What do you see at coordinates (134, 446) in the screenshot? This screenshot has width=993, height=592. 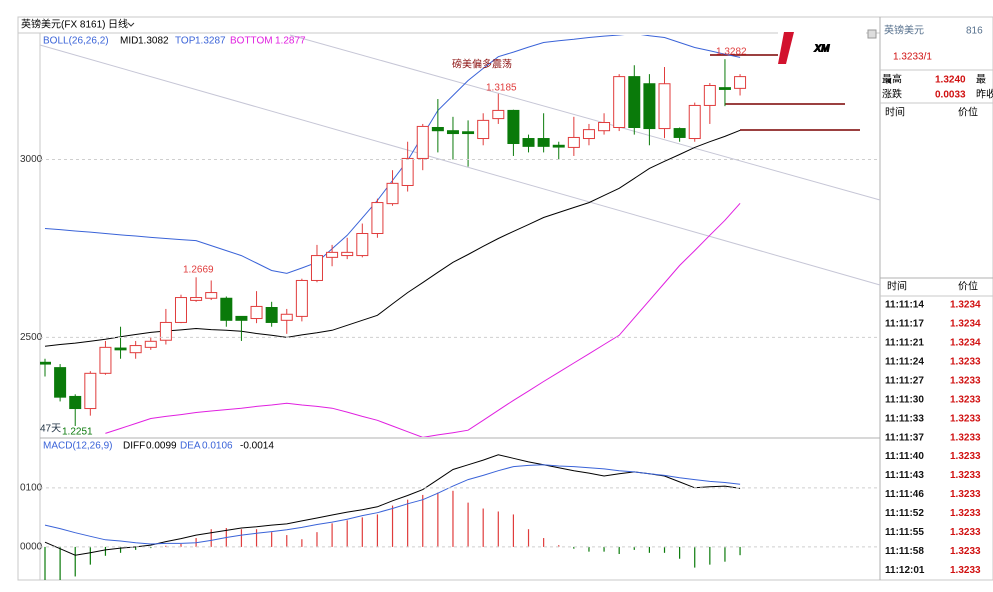 I see `legend-name: DIFF` at bounding box center [134, 446].